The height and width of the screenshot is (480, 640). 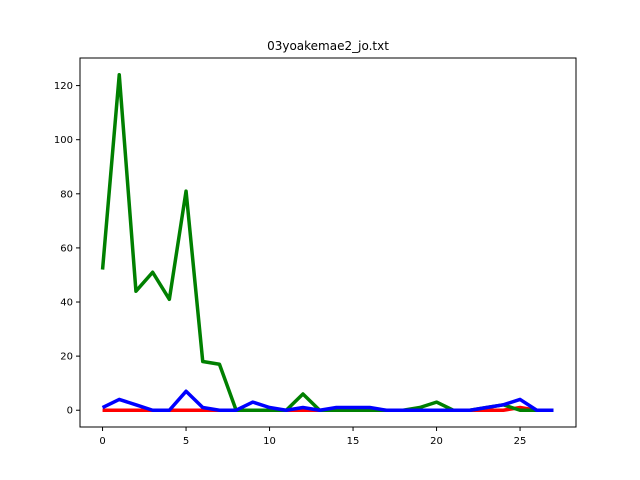 I want to click on x-tick-label: 15, so click(x=353, y=441).